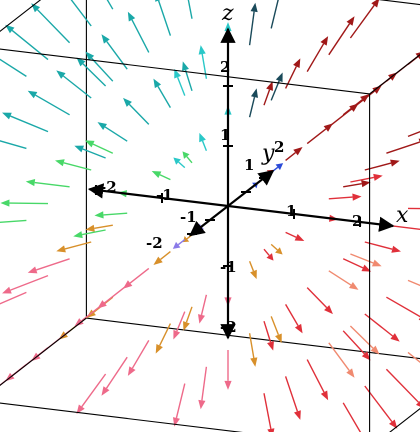  I want to click on z-tick-label: 1, so click(225, 135).